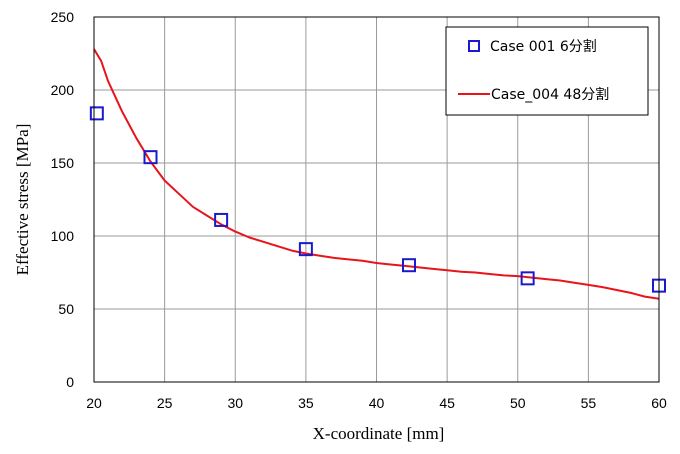 The width and height of the screenshot is (680, 454). What do you see at coordinates (63, 199) in the screenshot?
I see `y-tick-labels: 0 50 100 150 200 250` at bounding box center [63, 199].